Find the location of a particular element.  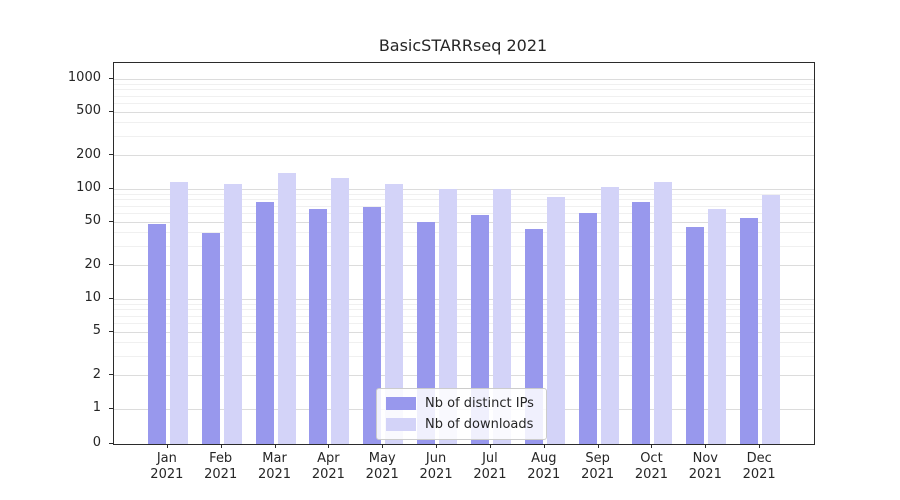

x-tick-label-oct-2021: Oct 2021 is located at coordinates (651, 466).